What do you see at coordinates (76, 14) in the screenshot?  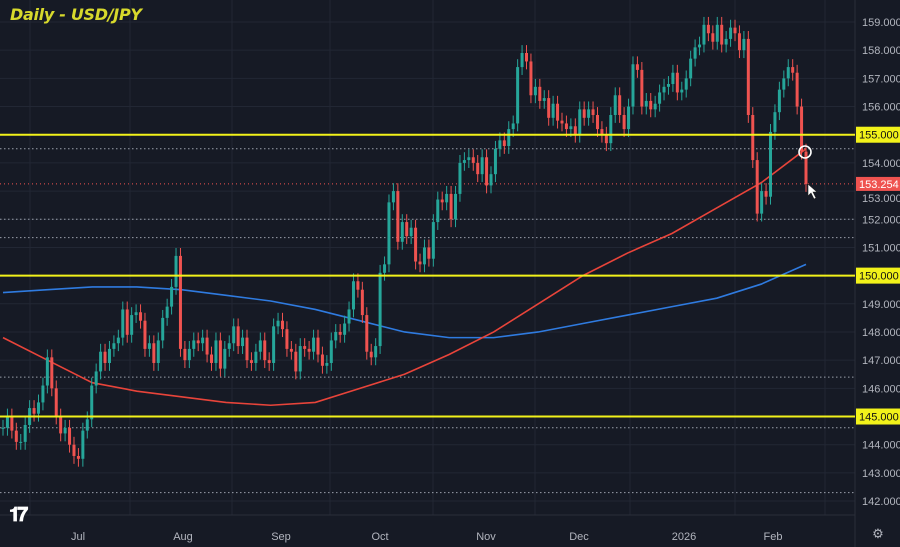 I see `chart-title: Daily - USD/JPY` at bounding box center [76, 14].